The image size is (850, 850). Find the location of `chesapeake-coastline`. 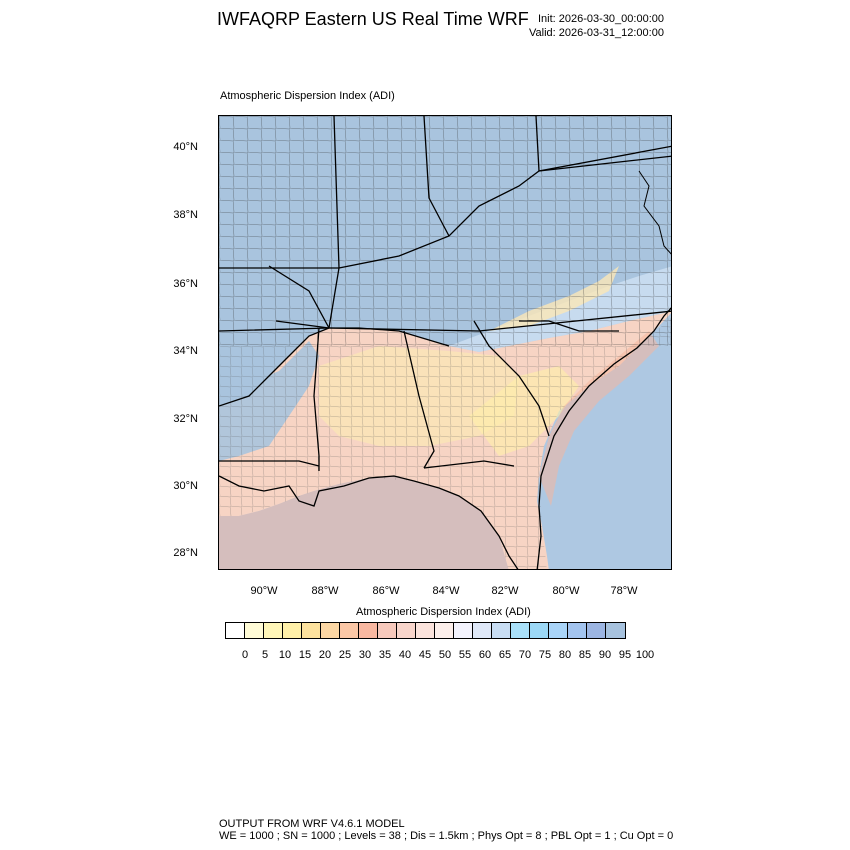

chesapeake-coastline is located at coordinates (654, 212).